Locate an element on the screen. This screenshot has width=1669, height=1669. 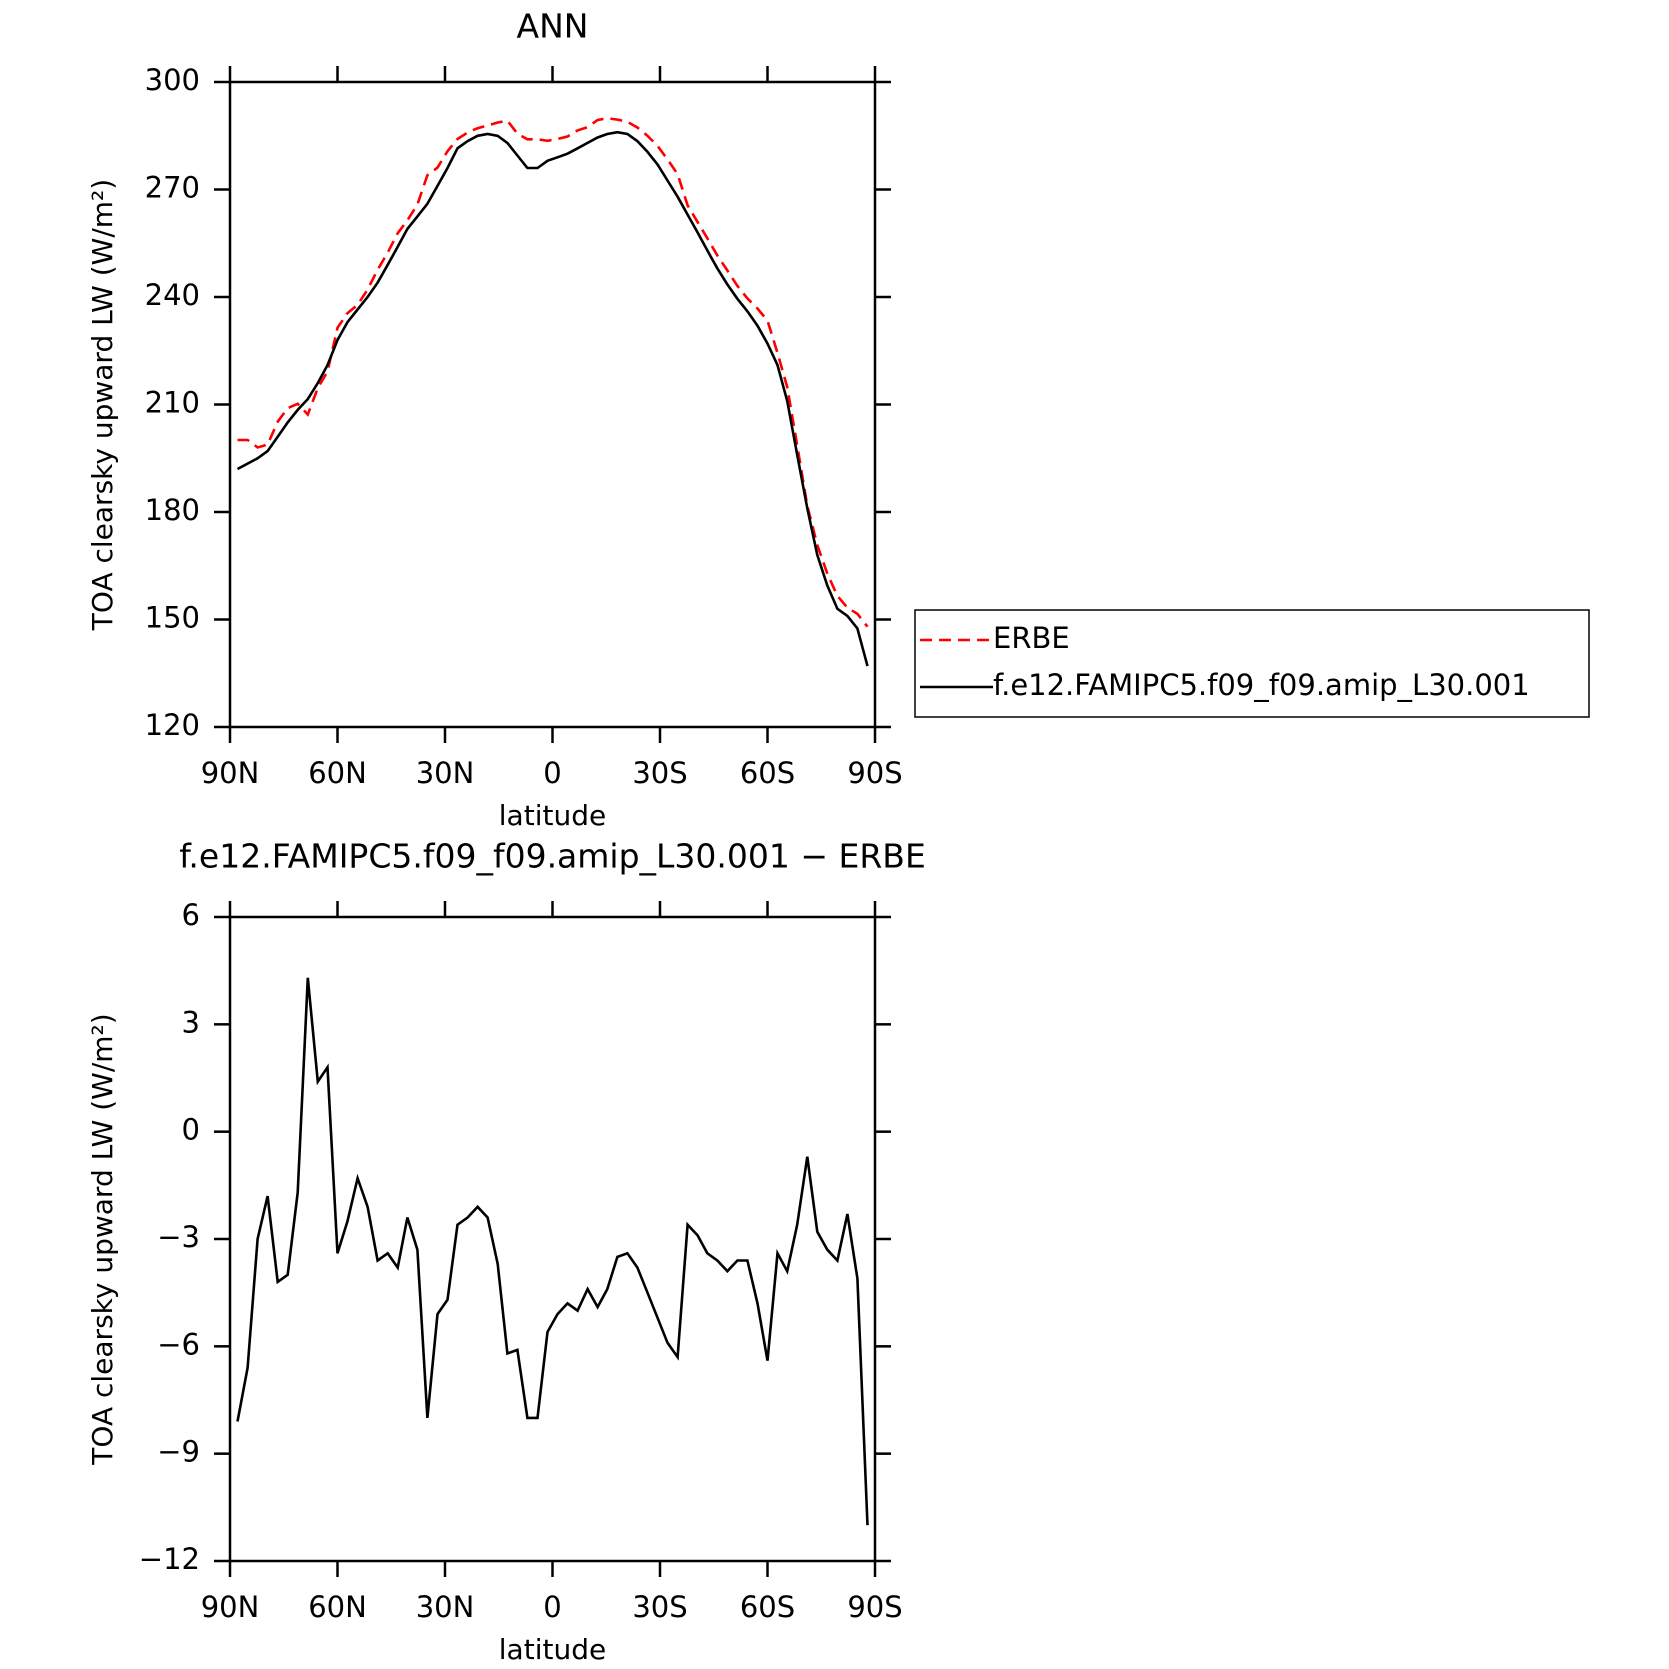
y-tick-label: 150 is located at coordinates (172, 618).